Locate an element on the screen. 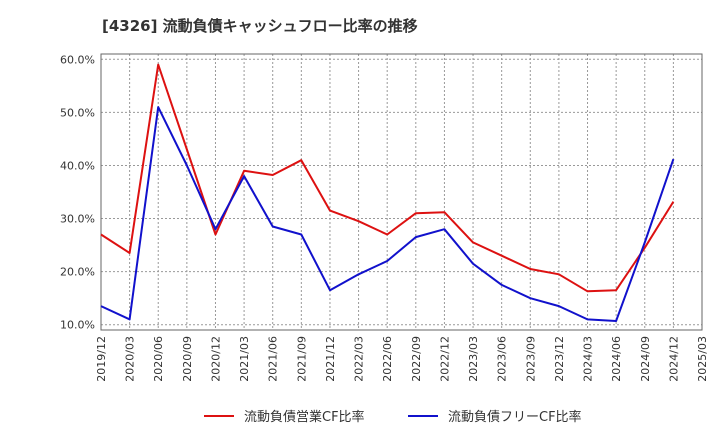 The height and width of the screenshot is (440, 720). legend-label-1: 流動負債営業CF比率 is located at coordinates (304, 417).